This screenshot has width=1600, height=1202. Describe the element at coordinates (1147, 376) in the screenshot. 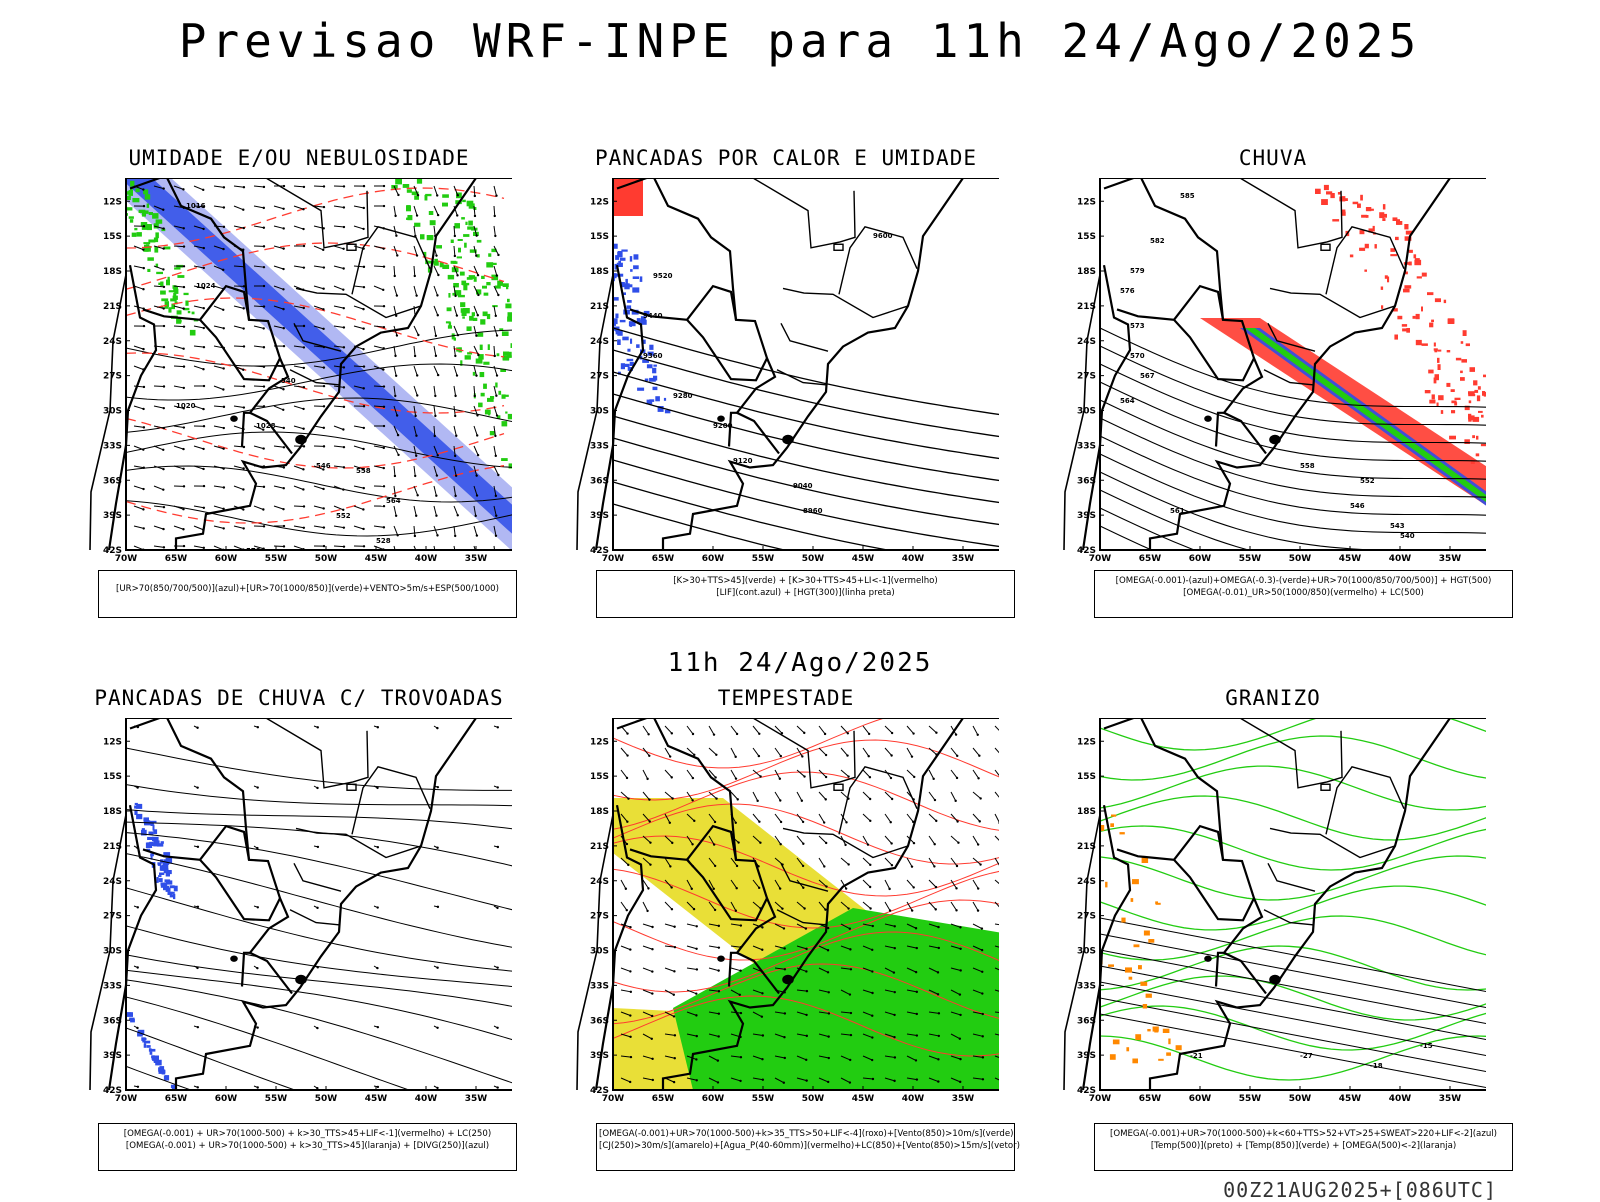

I see `contour-label: 567` at that location.